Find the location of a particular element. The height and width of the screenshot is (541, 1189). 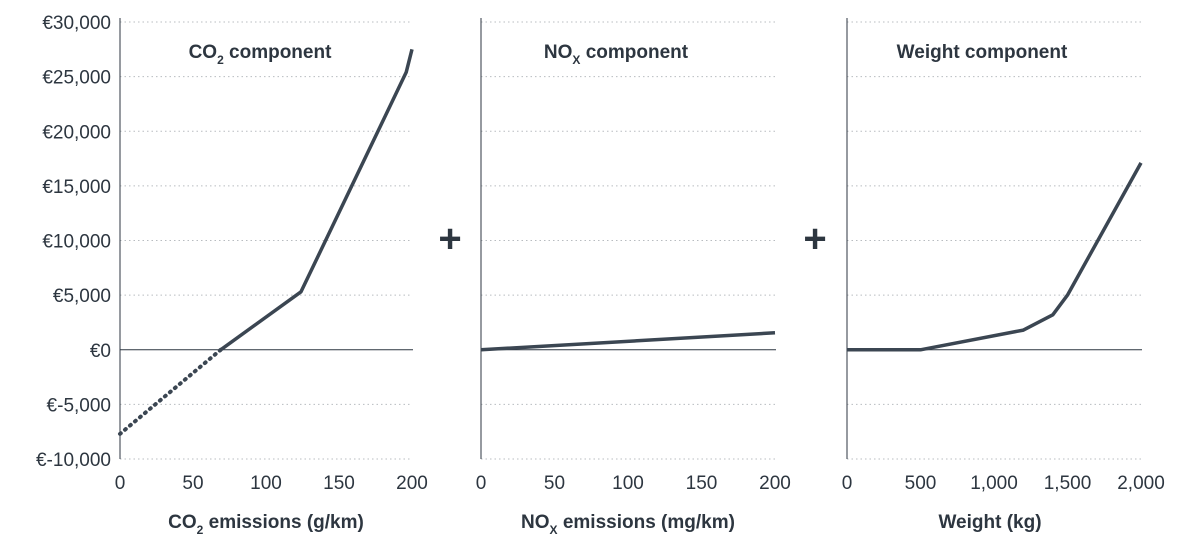

panel-1-x-axis-title: CO2​ emissions (g/km) is located at coordinates (266, 524).